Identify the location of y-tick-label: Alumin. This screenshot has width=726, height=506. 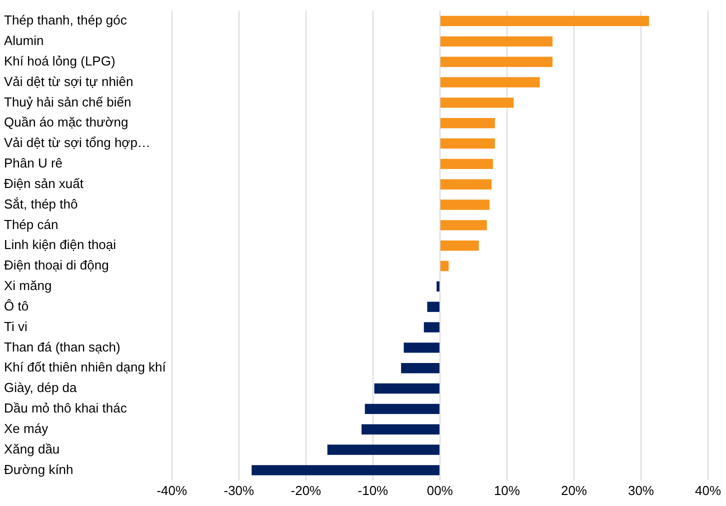
(24, 40).